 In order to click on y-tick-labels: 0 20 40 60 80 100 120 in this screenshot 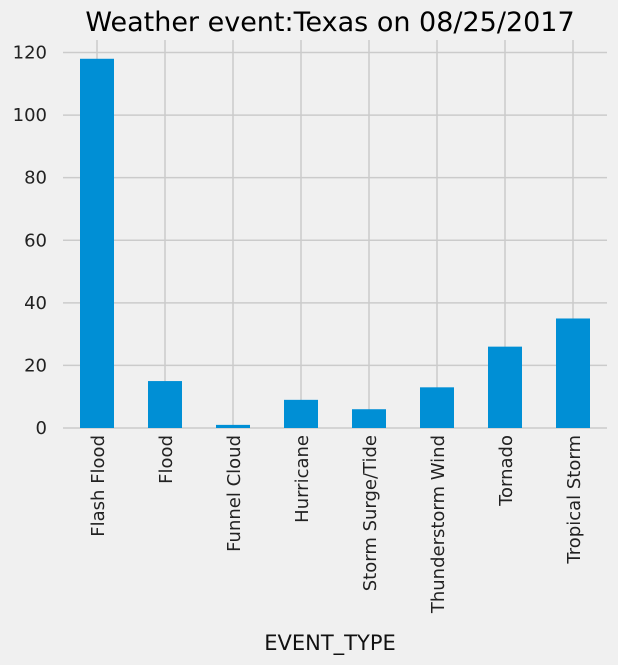, I will do `click(30, 241)`.